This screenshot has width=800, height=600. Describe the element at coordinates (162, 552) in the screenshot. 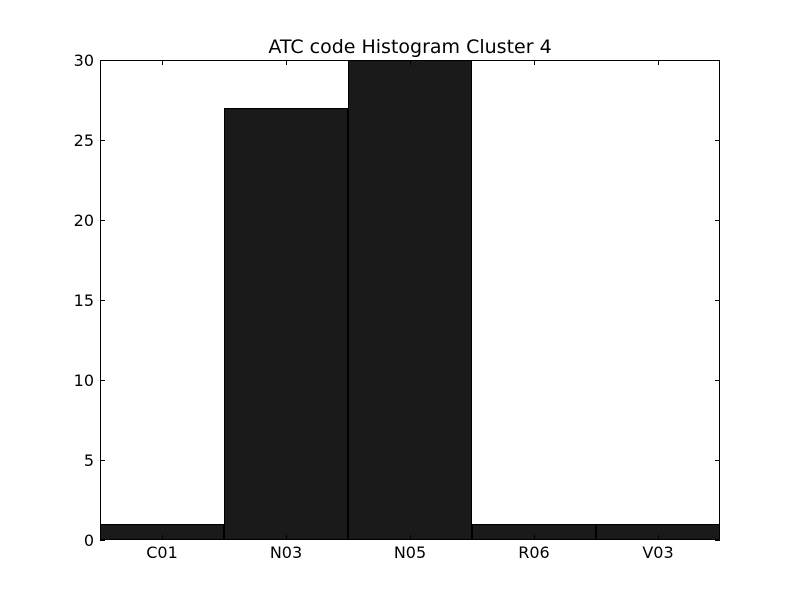

I see `x-tick-label-c01: C01` at that location.